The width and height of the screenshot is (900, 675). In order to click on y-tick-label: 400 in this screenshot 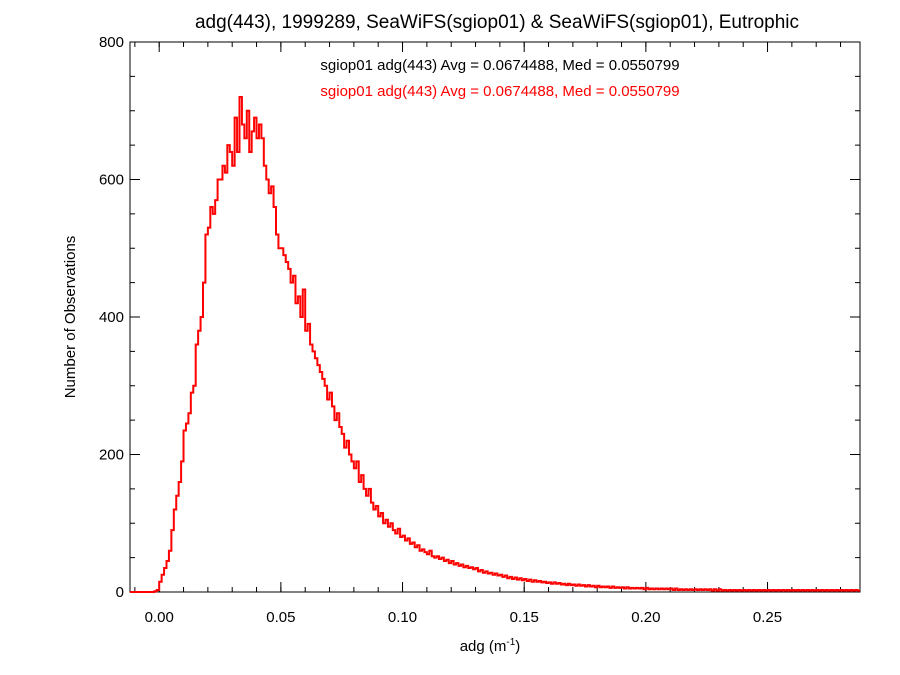, I will do `click(111, 317)`.